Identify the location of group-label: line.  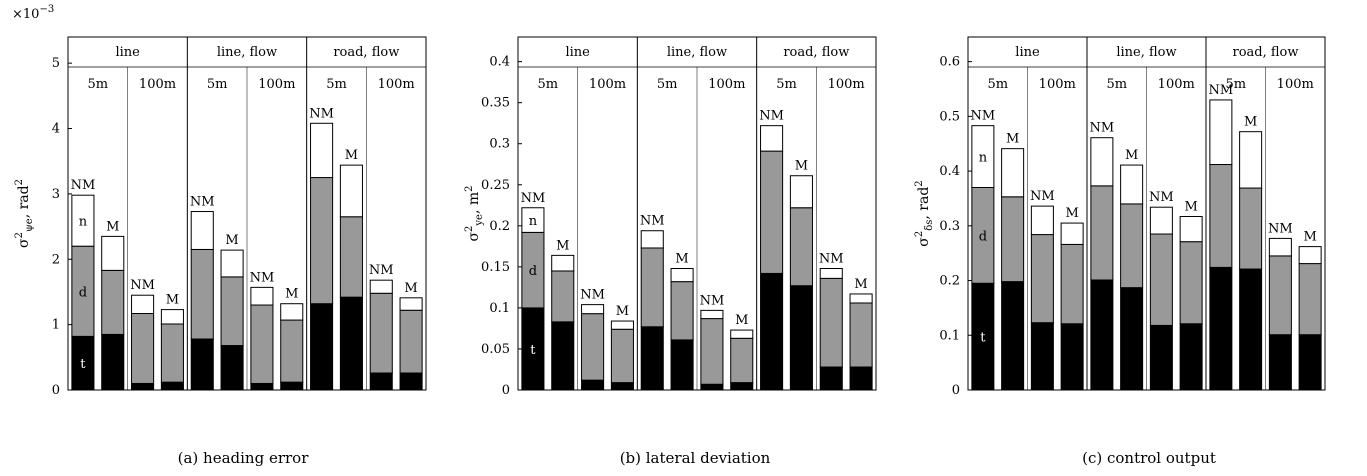
(1027, 52).